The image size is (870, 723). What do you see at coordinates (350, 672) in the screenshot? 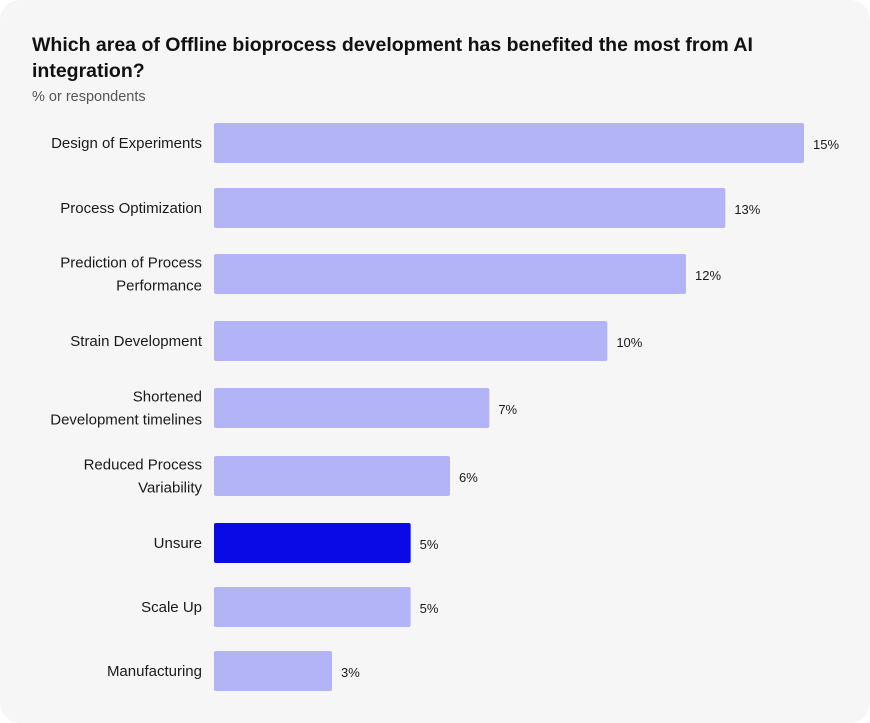
I see `value-label: 3%` at bounding box center [350, 672].